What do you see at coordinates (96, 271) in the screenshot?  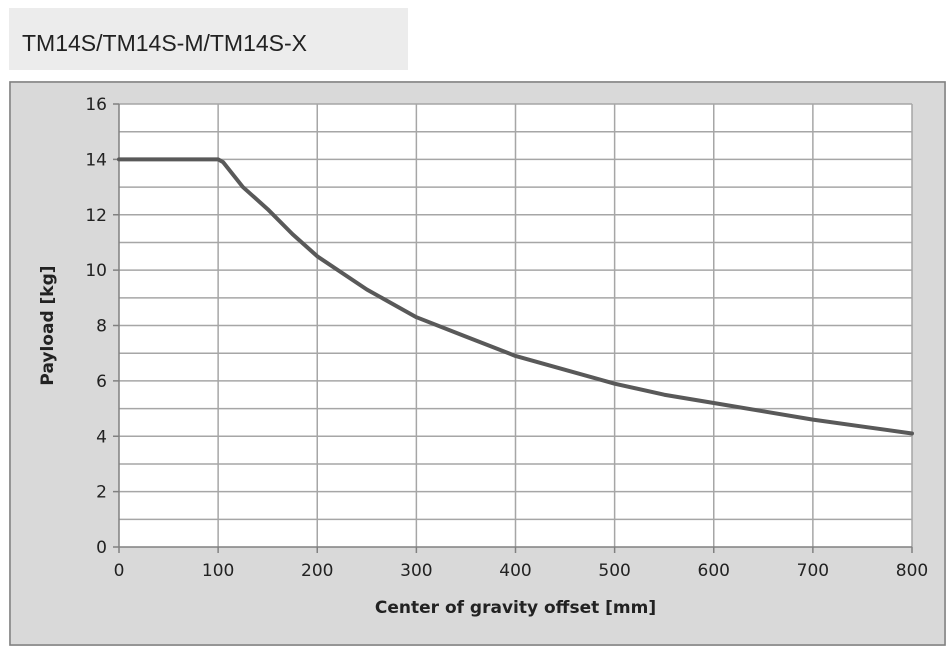 I see `y-tick-label: 10` at bounding box center [96, 271].